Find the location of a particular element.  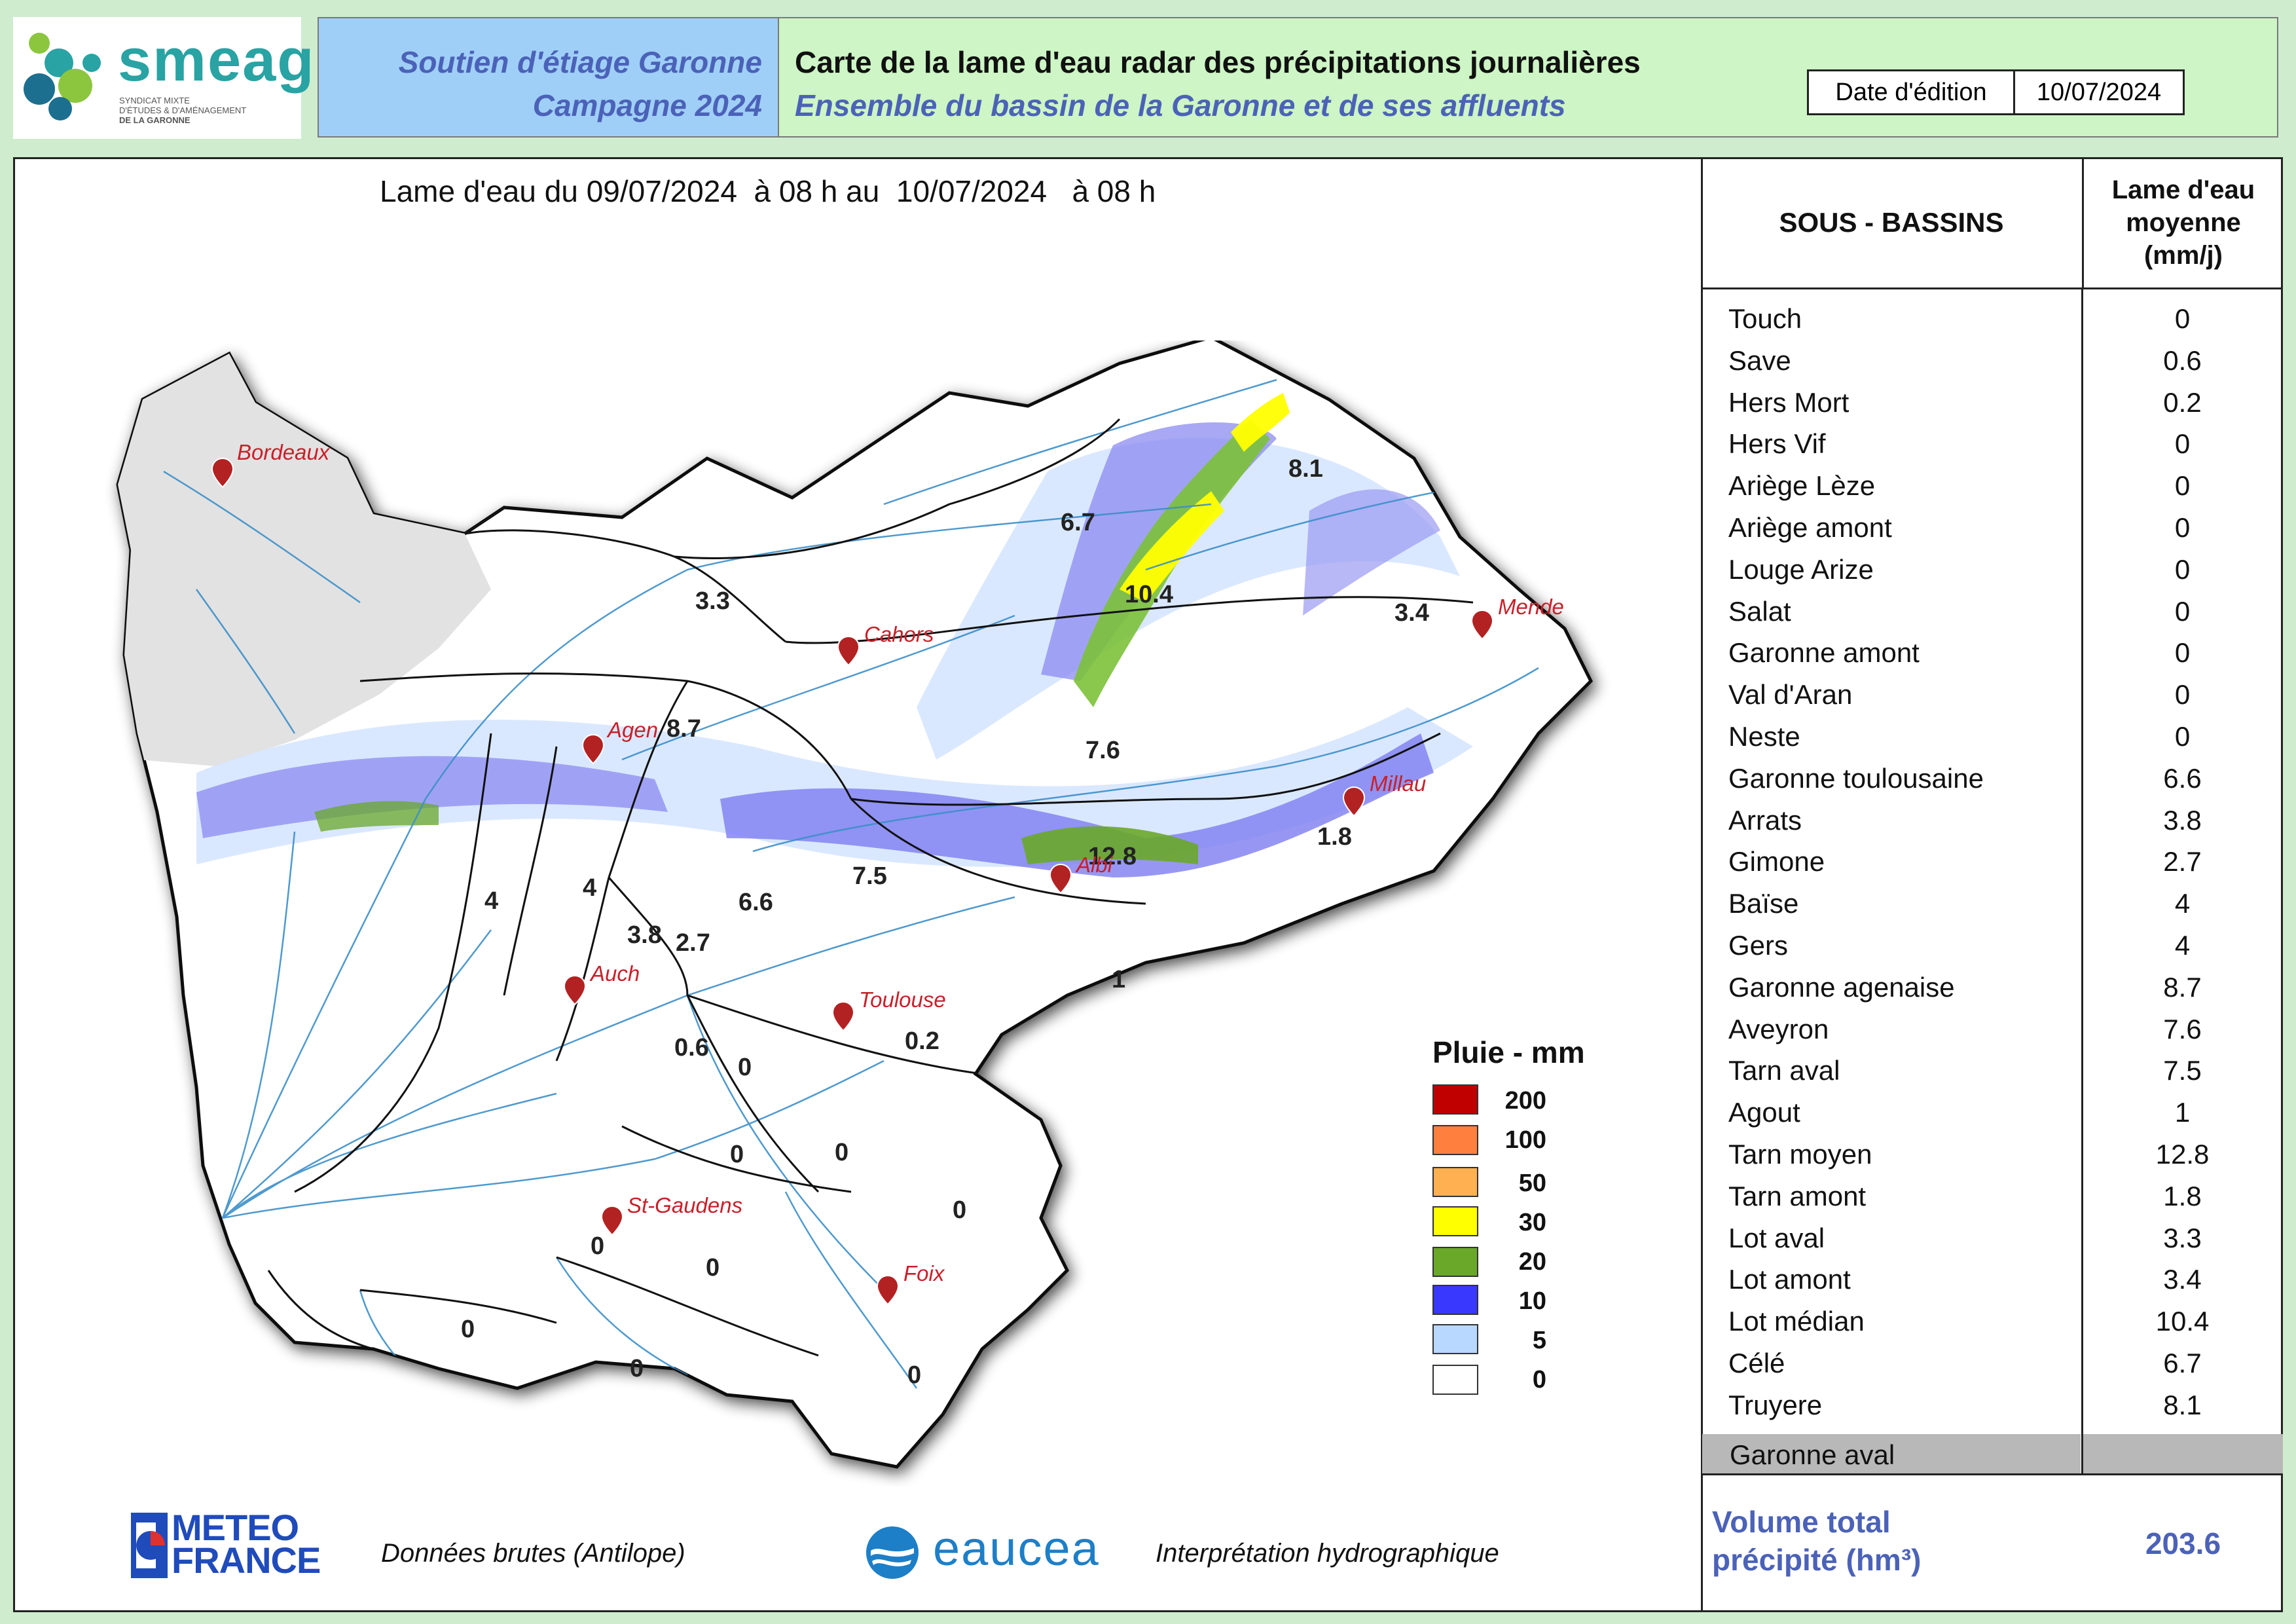

table-row: Ariège amont 0 is located at coordinates (1992, 528).